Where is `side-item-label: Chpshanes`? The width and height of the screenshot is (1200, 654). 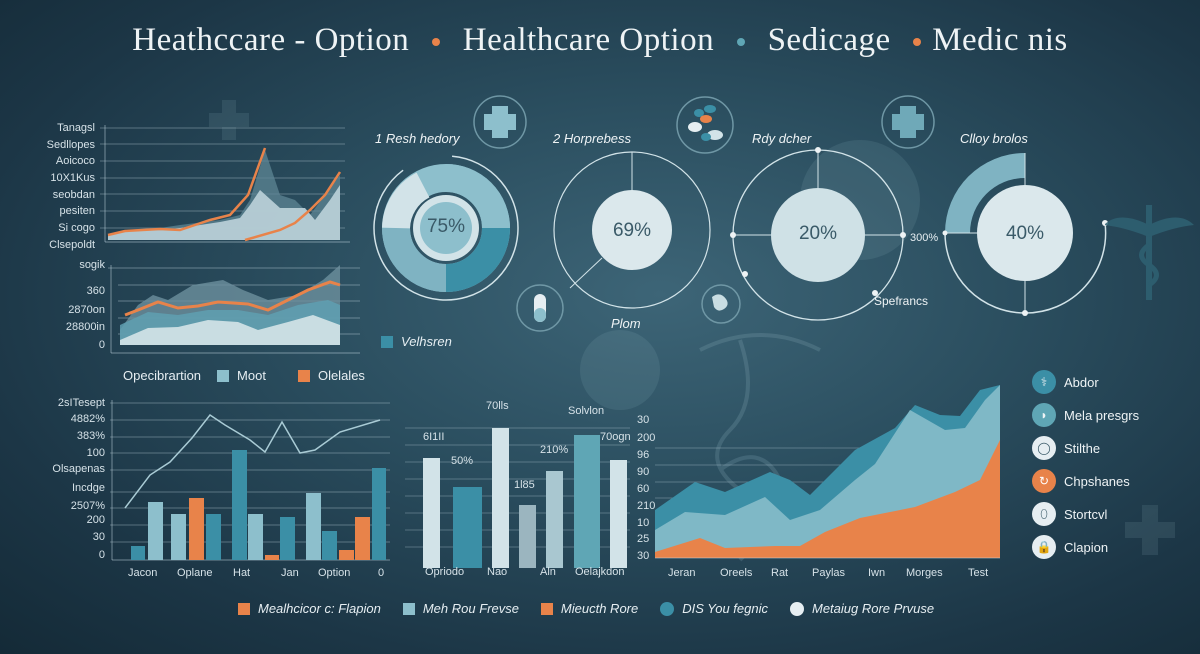 side-item-label: Chpshanes is located at coordinates (1097, 481).